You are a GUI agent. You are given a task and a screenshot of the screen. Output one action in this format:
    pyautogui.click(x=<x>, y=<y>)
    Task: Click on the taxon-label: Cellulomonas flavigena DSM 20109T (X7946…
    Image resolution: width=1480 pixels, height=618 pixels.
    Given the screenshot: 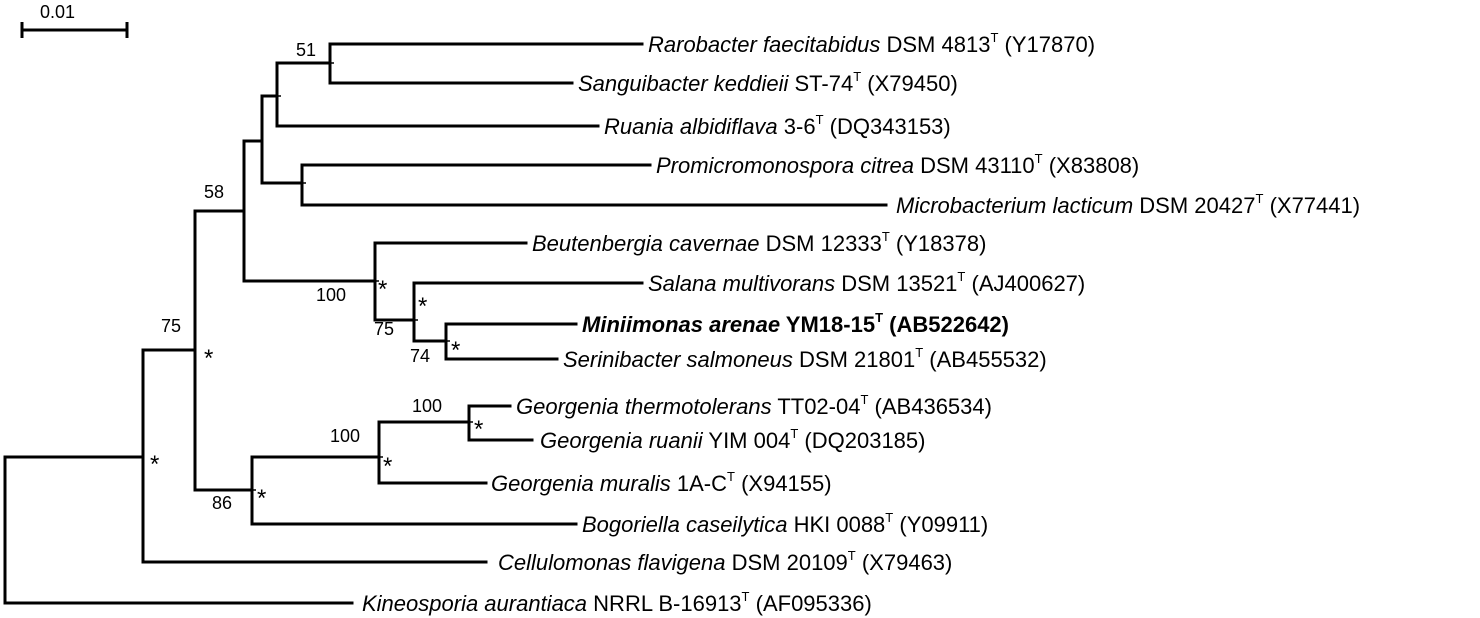 What is the action you would take?
    pyautogui.click(x=725, y=561)
    